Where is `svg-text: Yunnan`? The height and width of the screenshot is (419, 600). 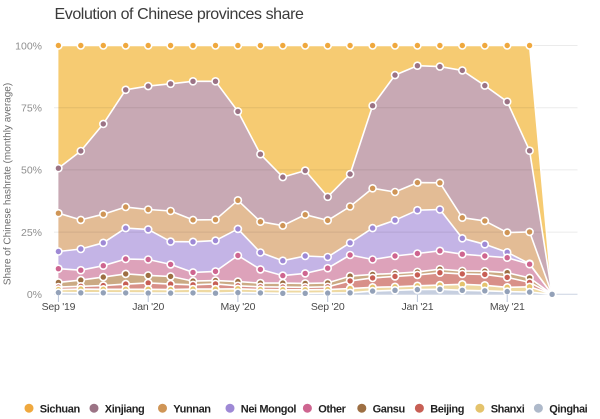 svg-text: Yunnan is located at coordinates (192, 409).